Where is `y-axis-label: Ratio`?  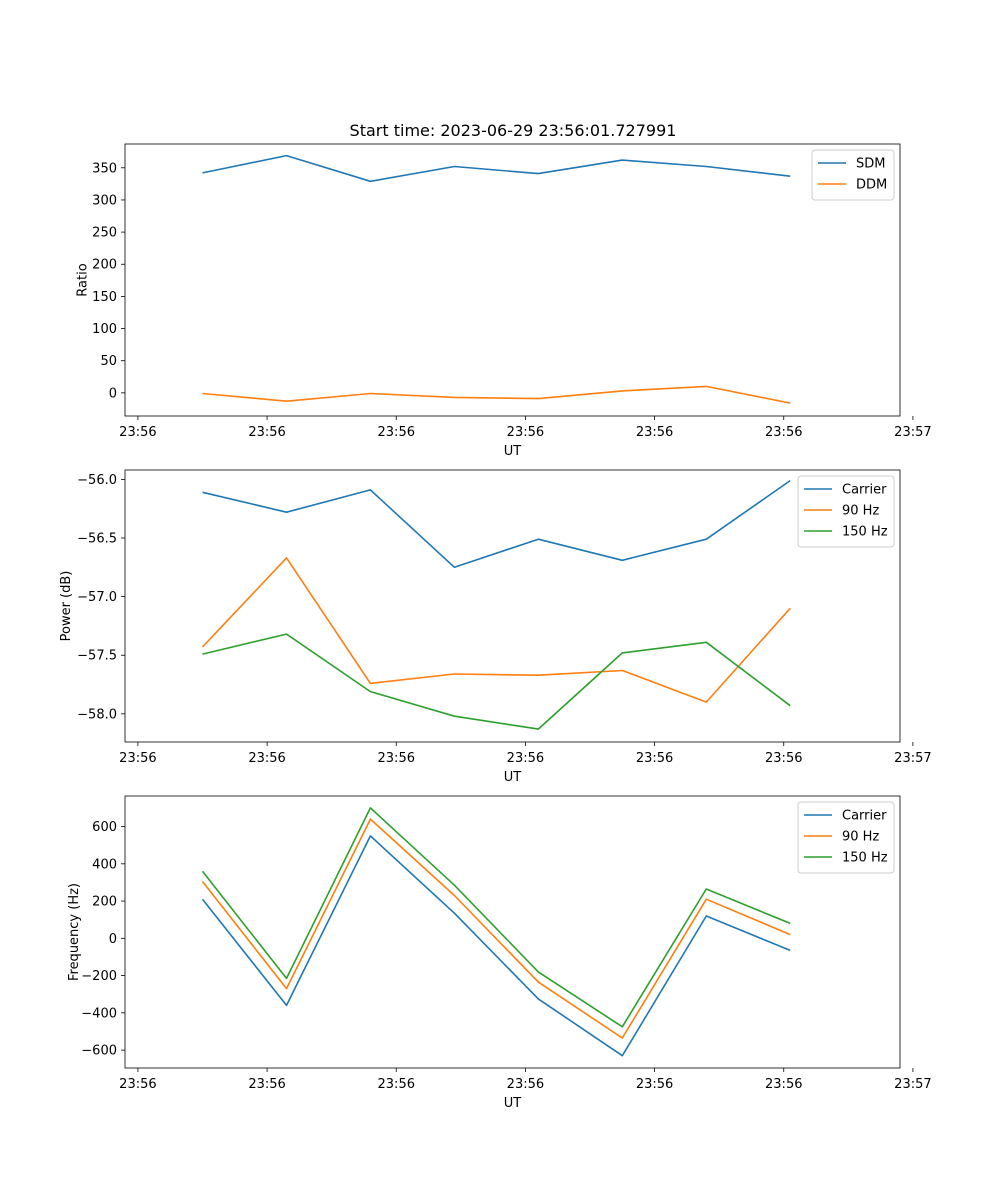
y-axis-label: Ratio is located at coordinates (82, 279).